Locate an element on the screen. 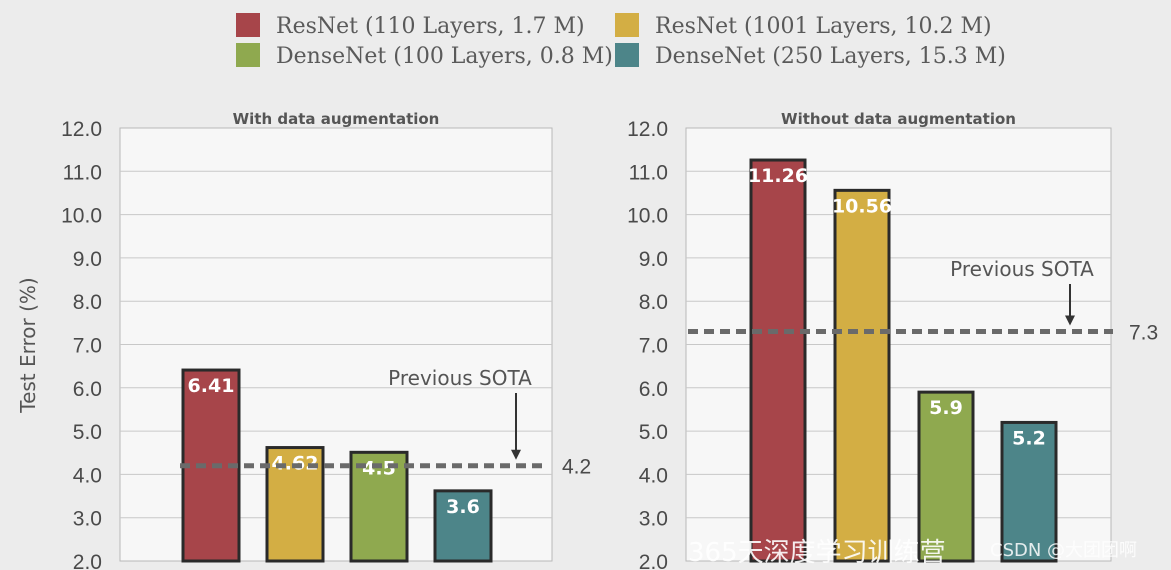 Image resolution: width=1171 pixels, height=570 pixels. watermark-credit: CSDN @大团团啊 is located at coordinates (1063, 550).